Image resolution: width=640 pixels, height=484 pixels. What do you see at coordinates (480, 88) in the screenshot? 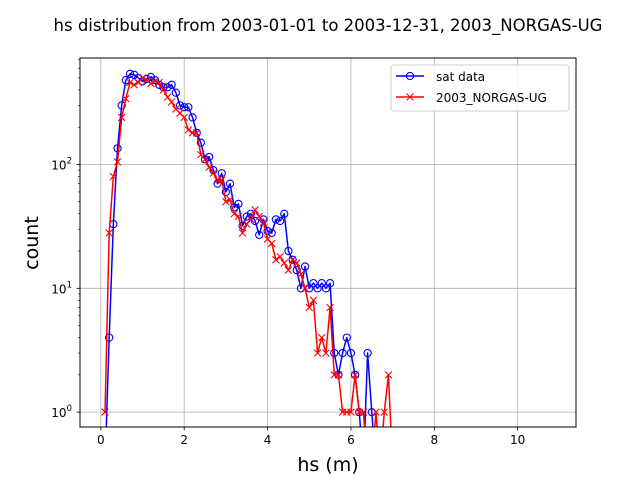
I see `legend-box` at bounding box center [480, 88].